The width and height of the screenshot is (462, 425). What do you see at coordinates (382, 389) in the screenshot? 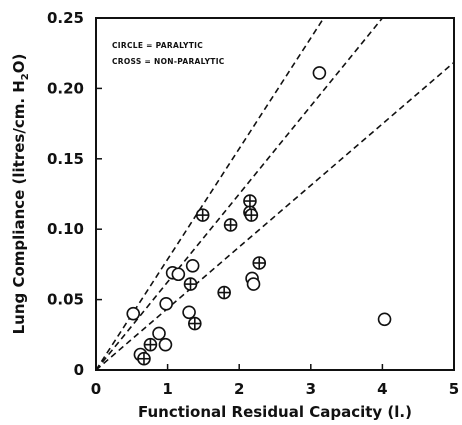
I see `x-tick-label: 4` at bounding box center [382, 389].